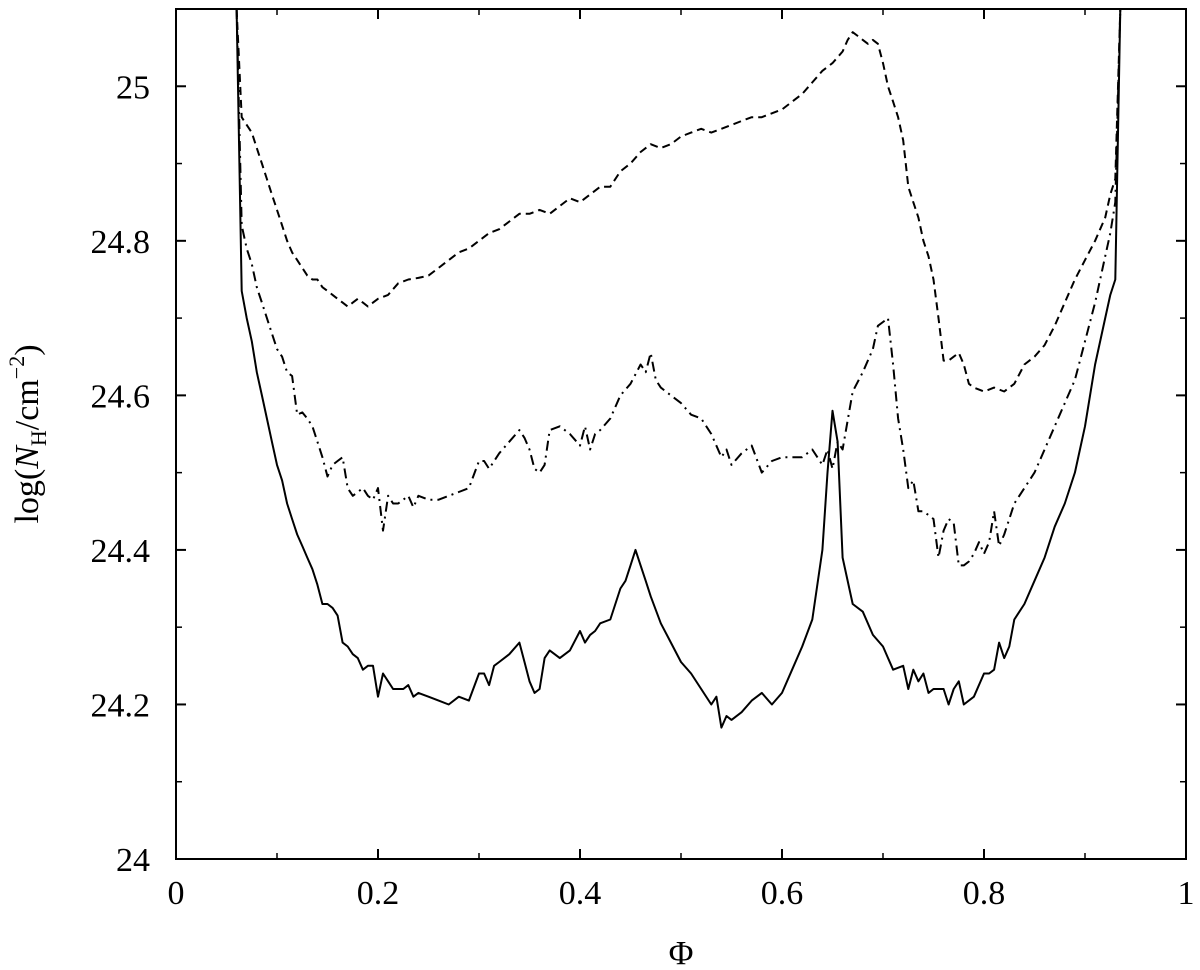 The width and height of the screenshot is (1200, 970). Describe the element at coordinates (27, 433) in the screenshot. I see `y-axis-label: log(NH/cm−2)` at that location.